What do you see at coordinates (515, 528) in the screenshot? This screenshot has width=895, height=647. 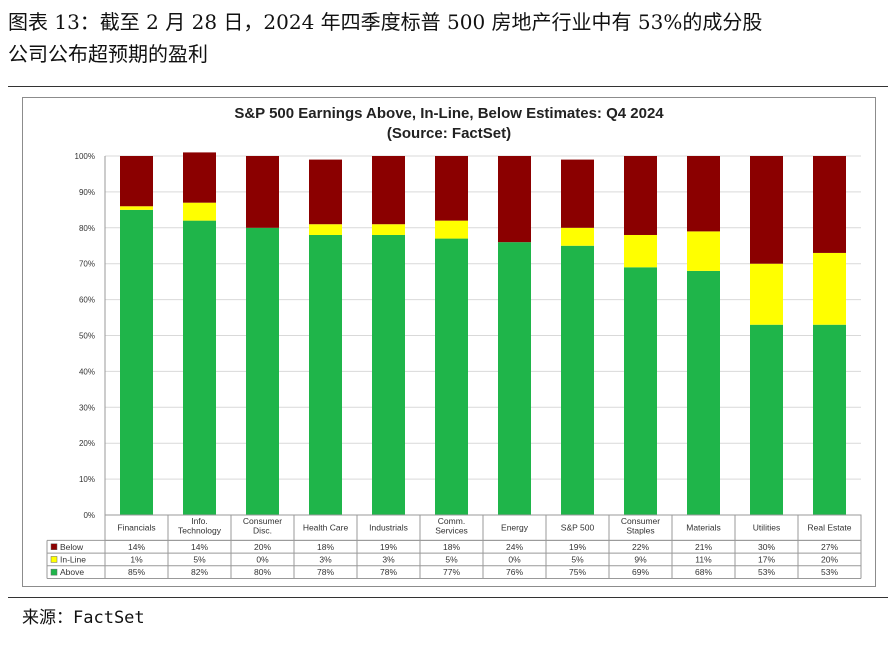 I see `category-label: Energy` at bounding box center [515, 528].